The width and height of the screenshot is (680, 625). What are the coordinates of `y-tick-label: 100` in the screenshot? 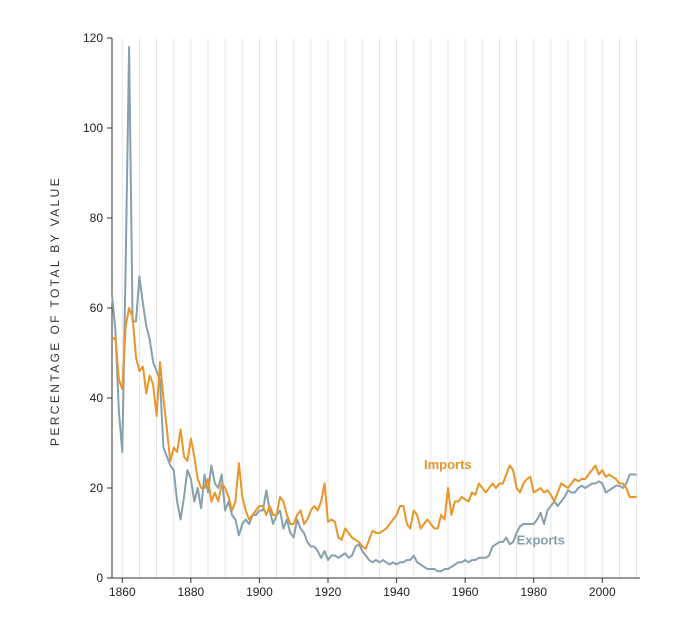 It's located at (93, 128).